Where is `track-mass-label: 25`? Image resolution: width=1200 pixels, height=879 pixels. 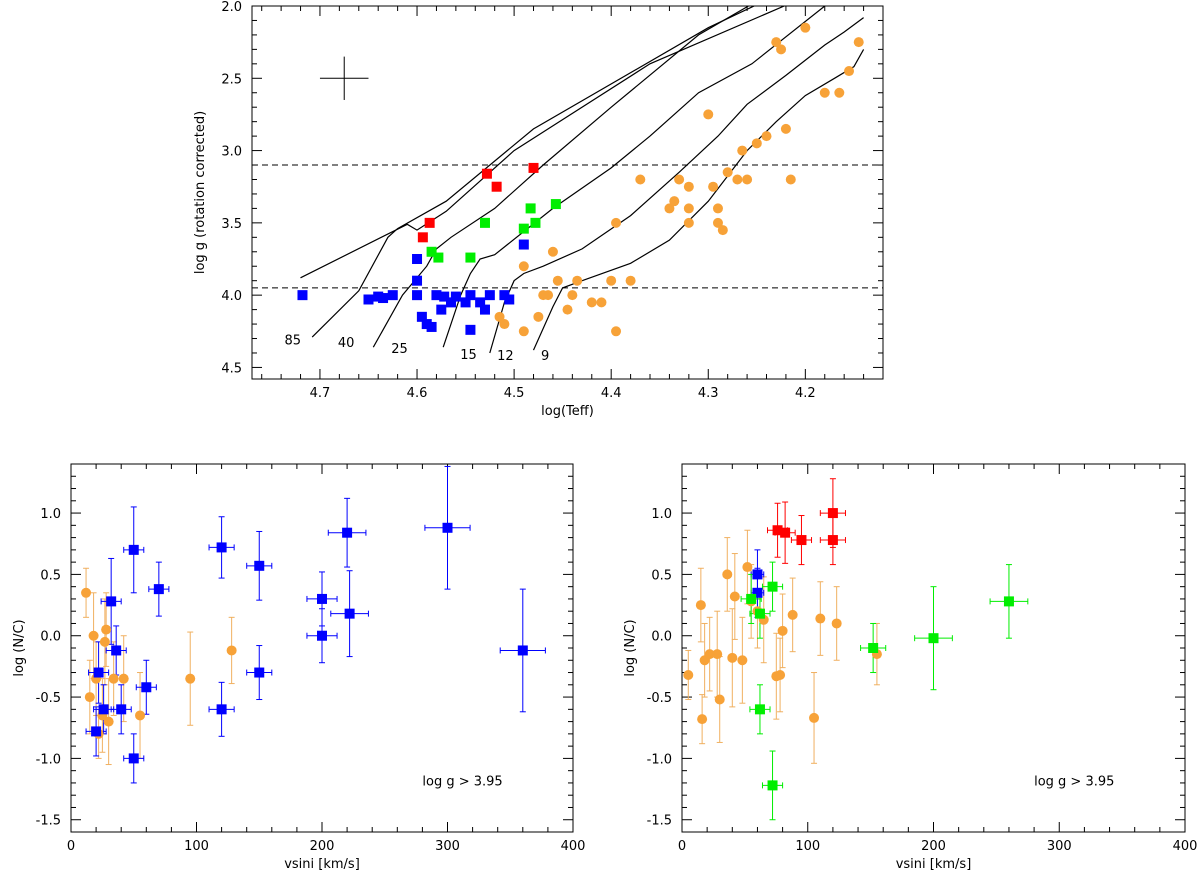 track-mass-label: 25 is located at coordinates (399, 349).